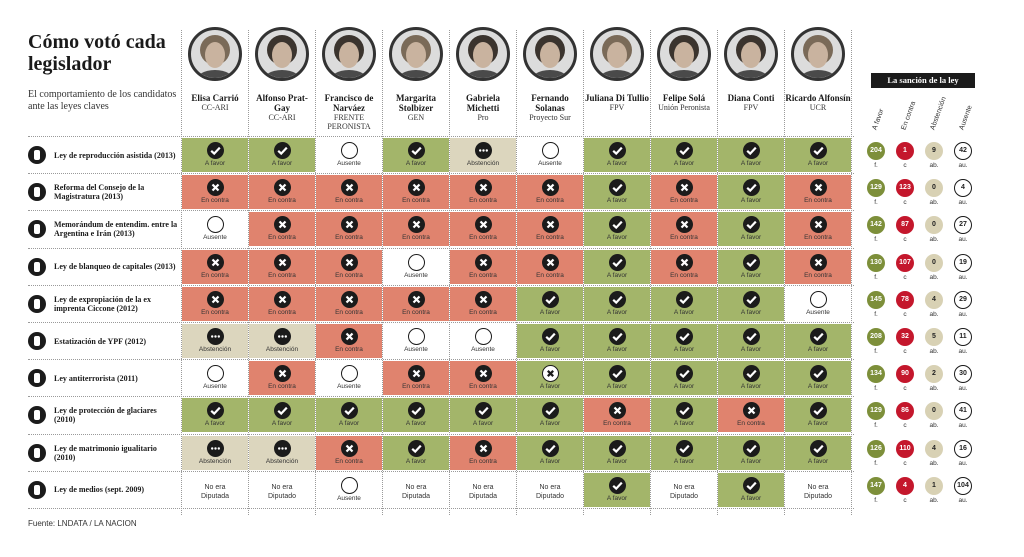 This screenshot has width=1024, height=557. Describe the element at coordinates (416, 492) in the screenshot. I see `not-deputy-label: No era Diputada` at that location.